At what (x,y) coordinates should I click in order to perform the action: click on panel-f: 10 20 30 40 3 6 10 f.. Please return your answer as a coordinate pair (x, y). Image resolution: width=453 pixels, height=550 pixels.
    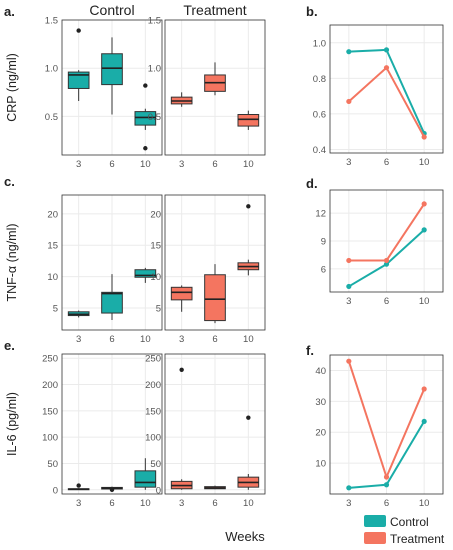
    Looking at the image, I should click on (375, 426).